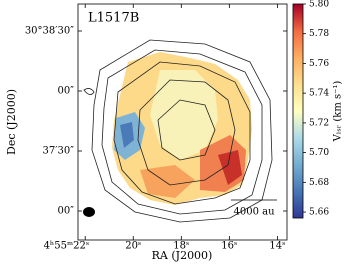 Image resolution: width=352 pixels, height=269 pixels. I want to click on colorbar, so click(298, 111).